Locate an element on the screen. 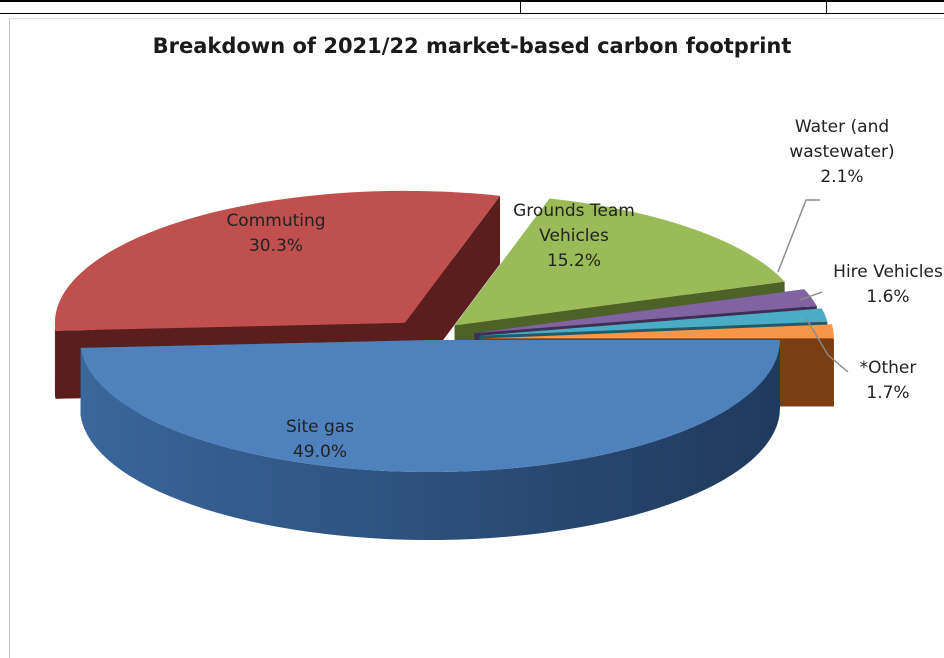 The height and width of the screenshot is (658, 944). data-label-other: *Other 1.7% is located at coordinates (888, 380).